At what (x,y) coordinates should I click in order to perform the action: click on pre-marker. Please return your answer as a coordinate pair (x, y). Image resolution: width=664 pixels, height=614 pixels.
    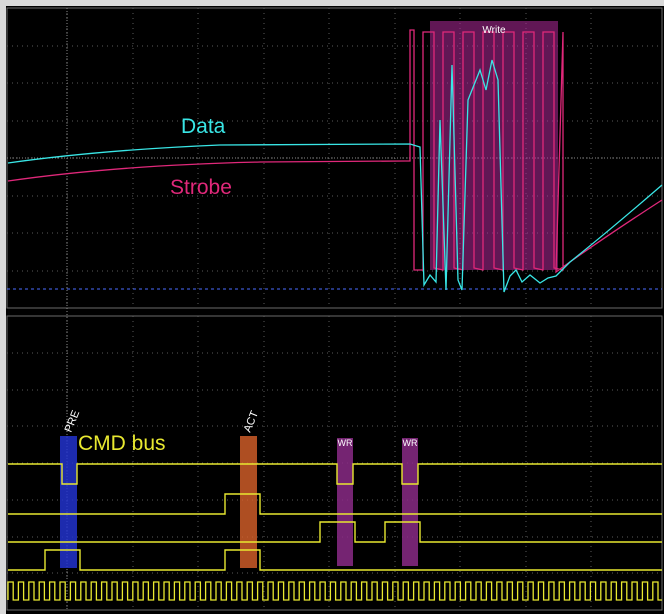
    Looking at the image, I should click on (68, 502).